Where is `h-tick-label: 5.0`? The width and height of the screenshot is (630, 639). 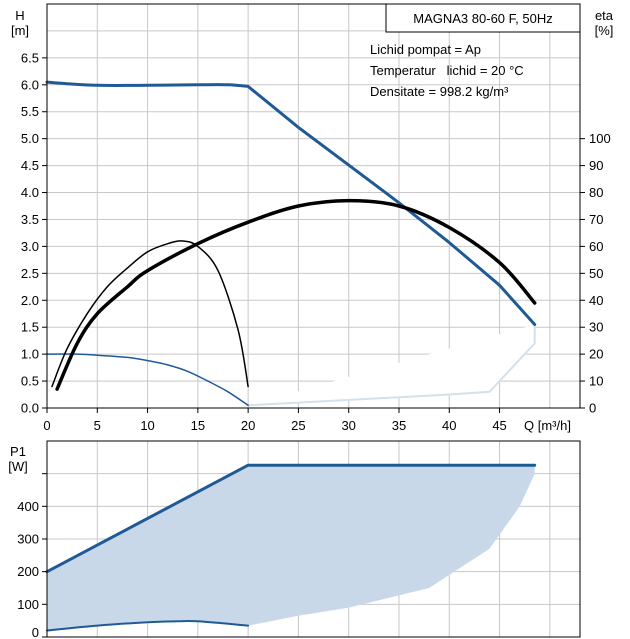 h-tick-label: 5.0 is located at coordinates (30, 138).